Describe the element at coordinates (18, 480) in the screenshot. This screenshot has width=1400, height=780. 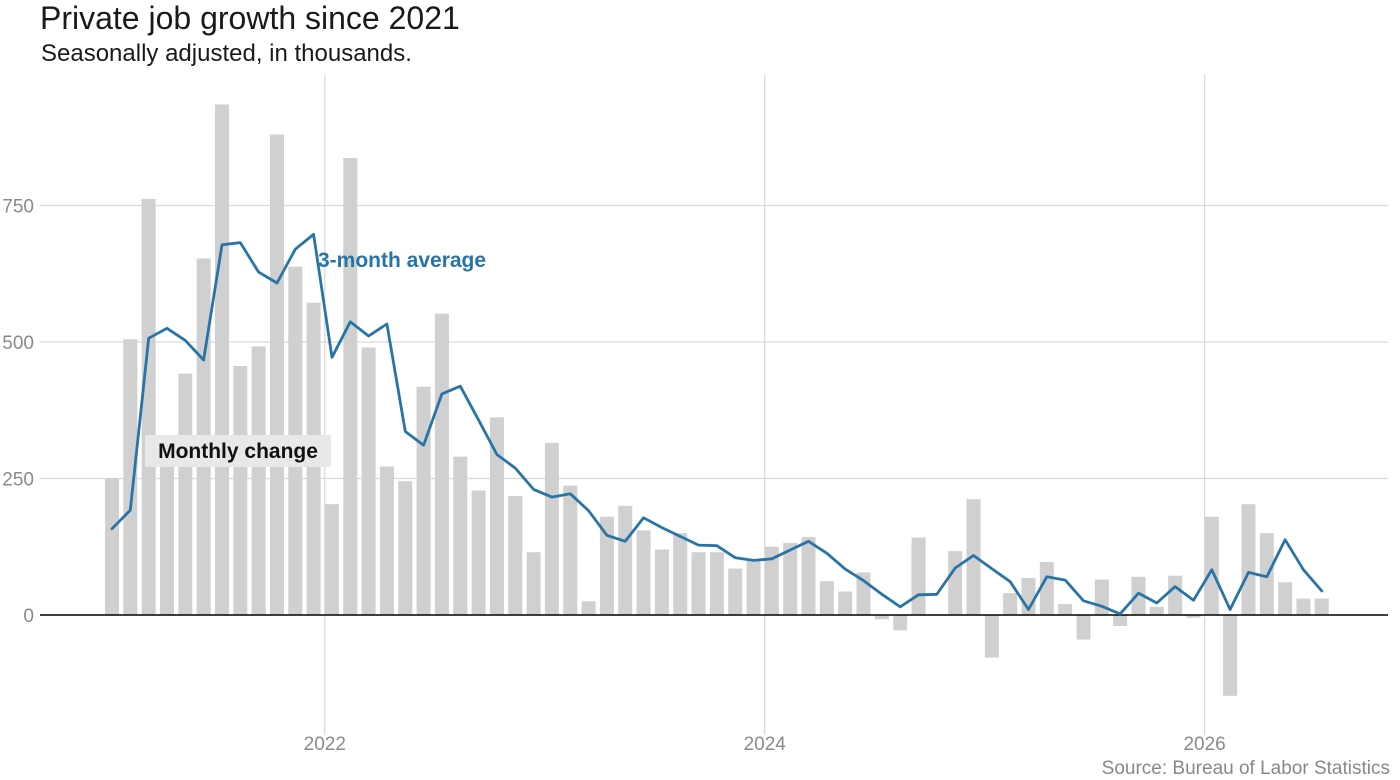
I see `y-tick-label: 250` at that location.